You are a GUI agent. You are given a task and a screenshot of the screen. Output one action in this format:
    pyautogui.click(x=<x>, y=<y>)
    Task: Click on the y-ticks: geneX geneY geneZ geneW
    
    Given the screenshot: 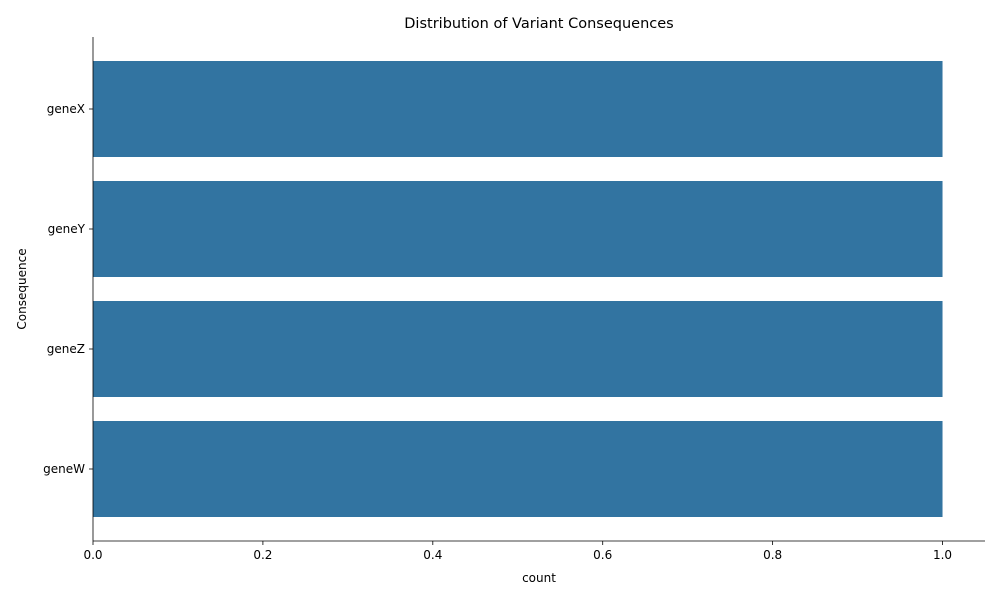 What is the action you would take?
    pyautogui.click(x=68, y=289)
    